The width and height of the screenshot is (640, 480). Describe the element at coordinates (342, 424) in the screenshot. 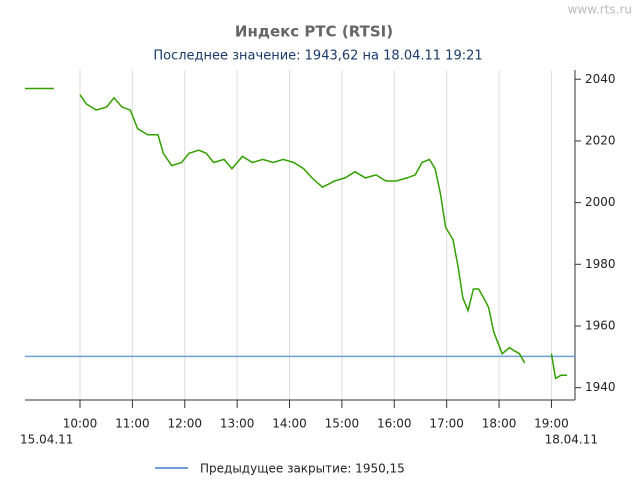

I see `x-tick-label: 15:00` at that location.